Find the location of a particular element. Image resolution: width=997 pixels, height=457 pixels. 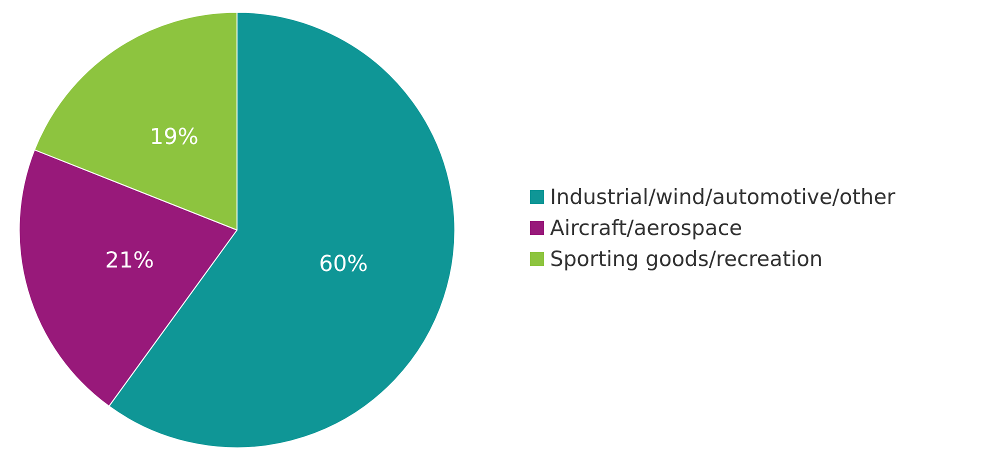

legend-label: Sporting goods/recreation is located at coordinates (686, 259).